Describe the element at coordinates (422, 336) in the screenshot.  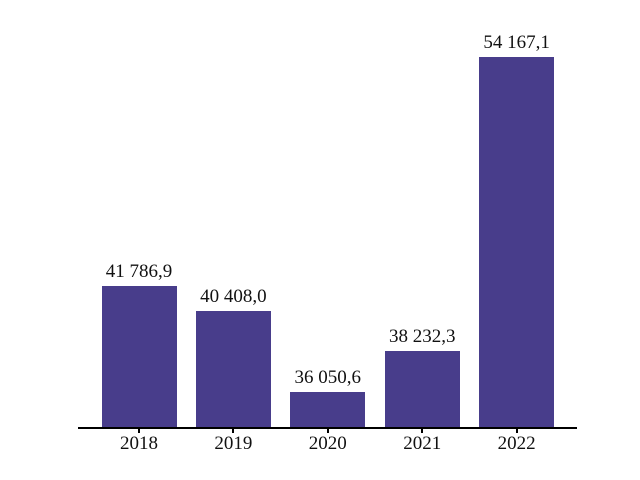
I see `bar-value-label: 38 232,3` at that location.